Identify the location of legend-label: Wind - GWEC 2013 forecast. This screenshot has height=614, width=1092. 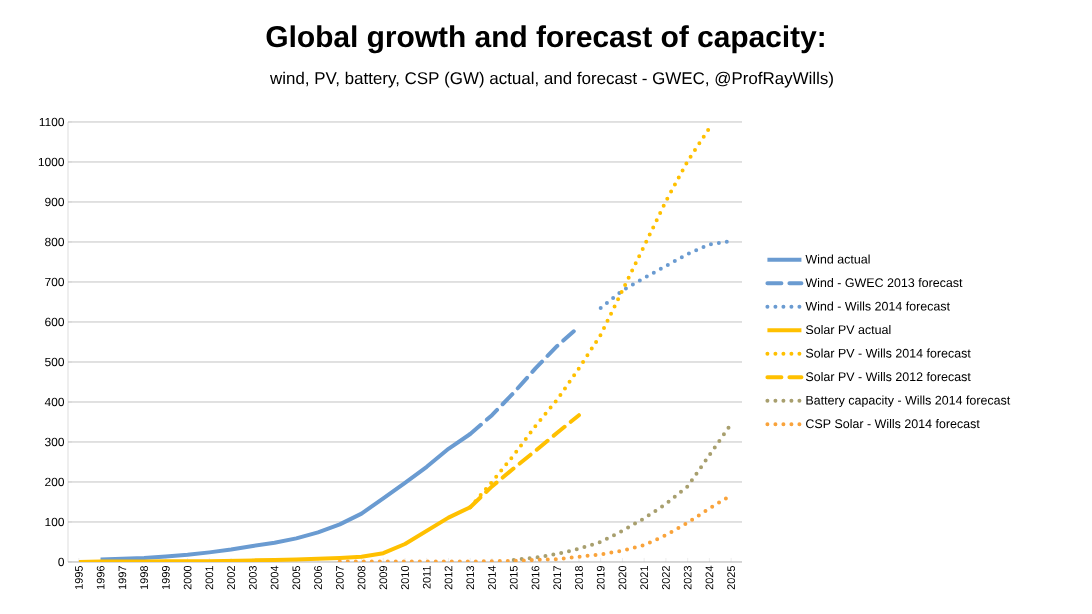
(884, 282).